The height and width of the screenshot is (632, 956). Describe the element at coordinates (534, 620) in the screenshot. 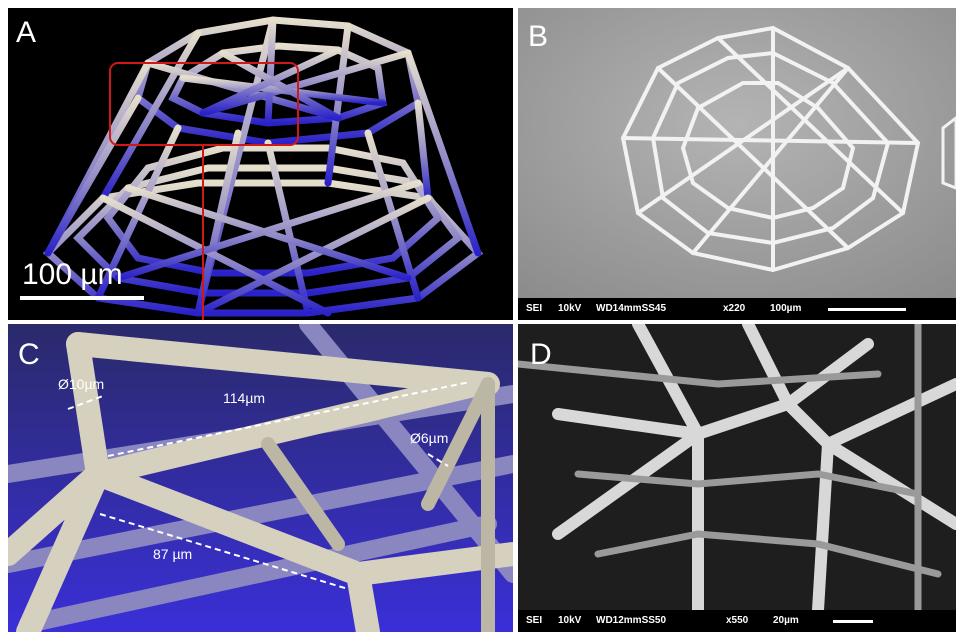

I see `sem-detector-d: SEI` at that location.